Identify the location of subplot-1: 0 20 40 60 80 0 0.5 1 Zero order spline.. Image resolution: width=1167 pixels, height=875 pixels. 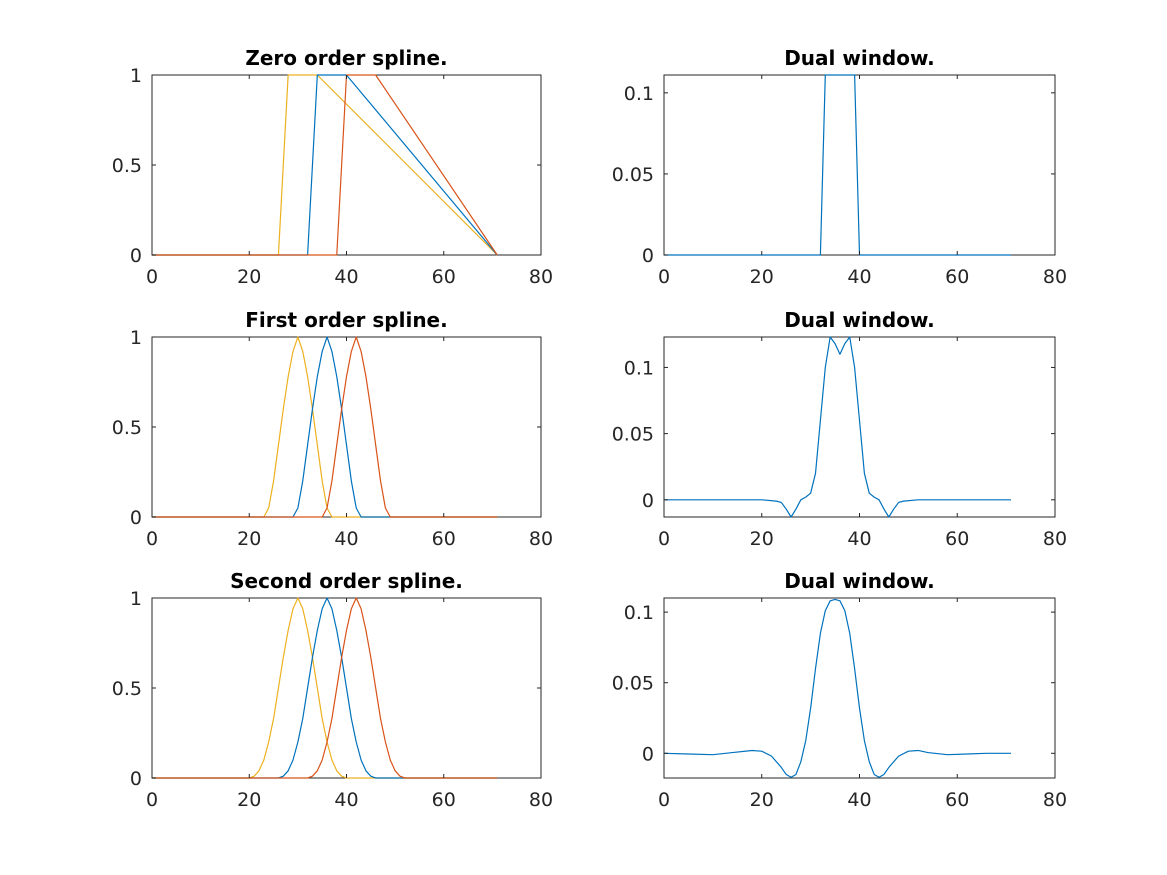
(332, 167).